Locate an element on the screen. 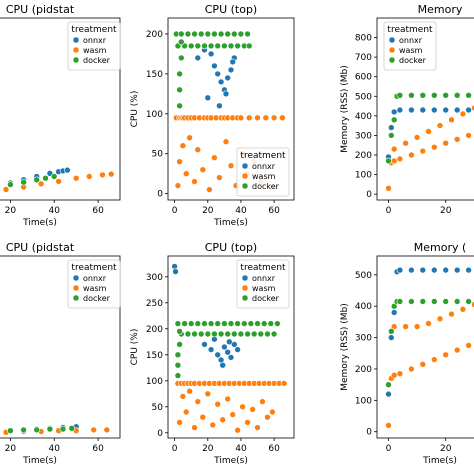  legend-marker-onnxr is located at coordinates (245, 166).